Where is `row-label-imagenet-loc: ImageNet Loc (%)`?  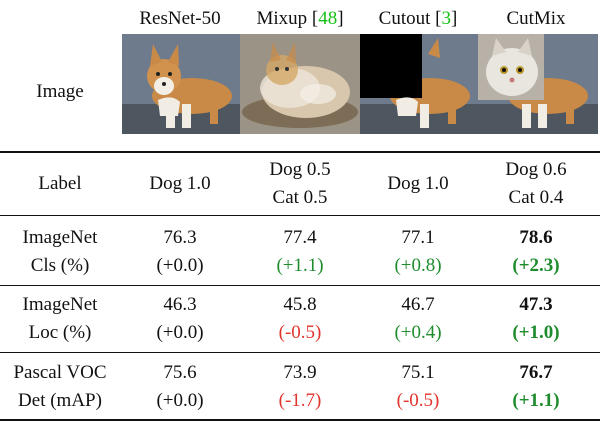 row-label-imagenet-loc: ImageNet Loc (%) is located at coordinates (60, 318).